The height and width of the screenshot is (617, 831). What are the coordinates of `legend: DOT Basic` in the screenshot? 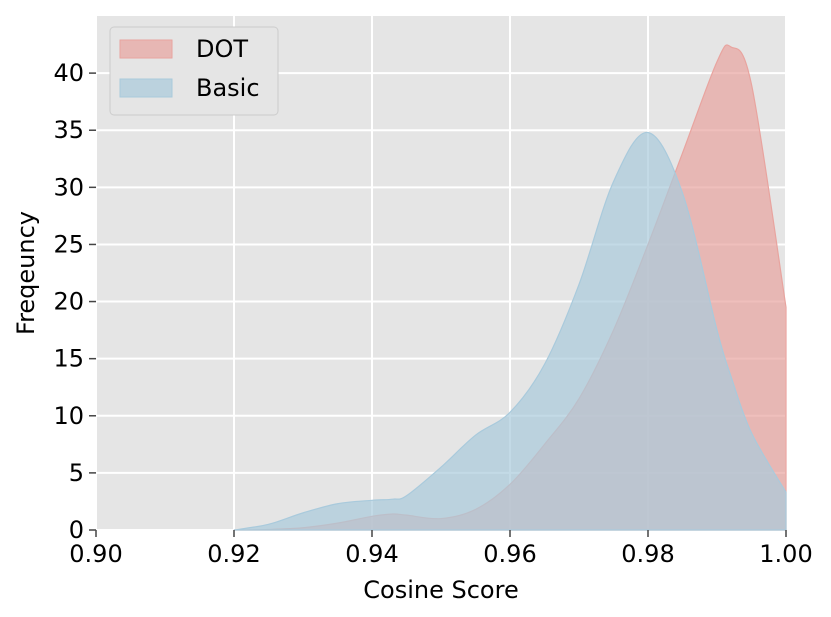 It's located at (194, 71).